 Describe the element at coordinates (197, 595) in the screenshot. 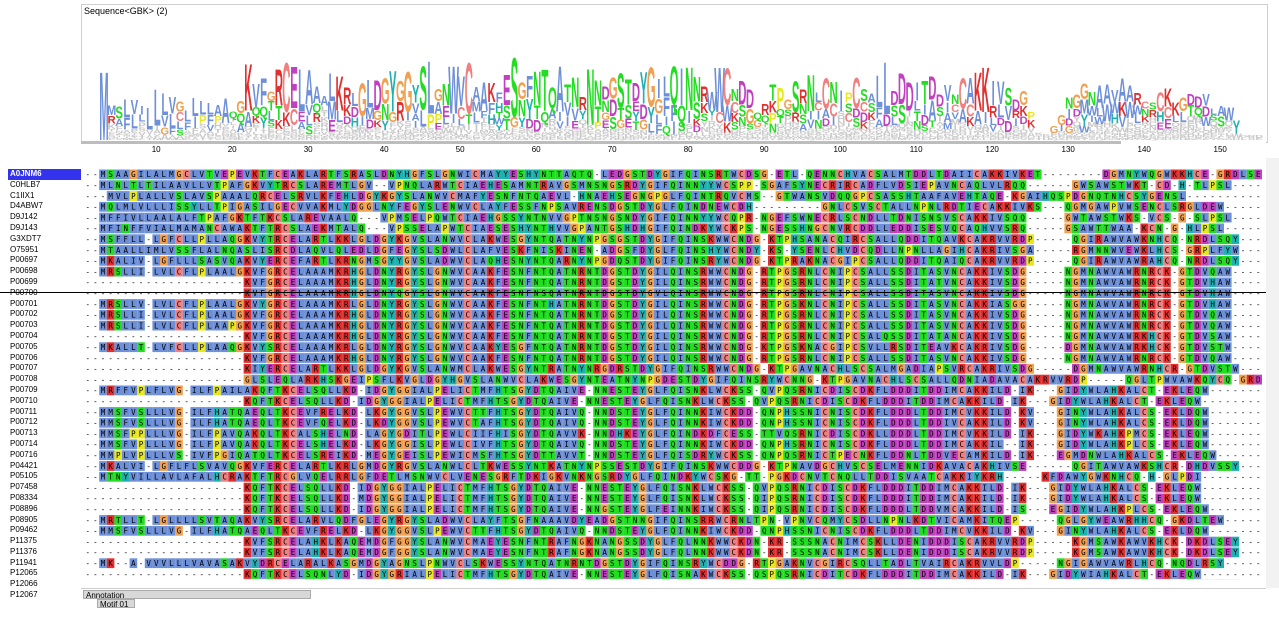

I see `annotation-track-label: Annotation` at that location.